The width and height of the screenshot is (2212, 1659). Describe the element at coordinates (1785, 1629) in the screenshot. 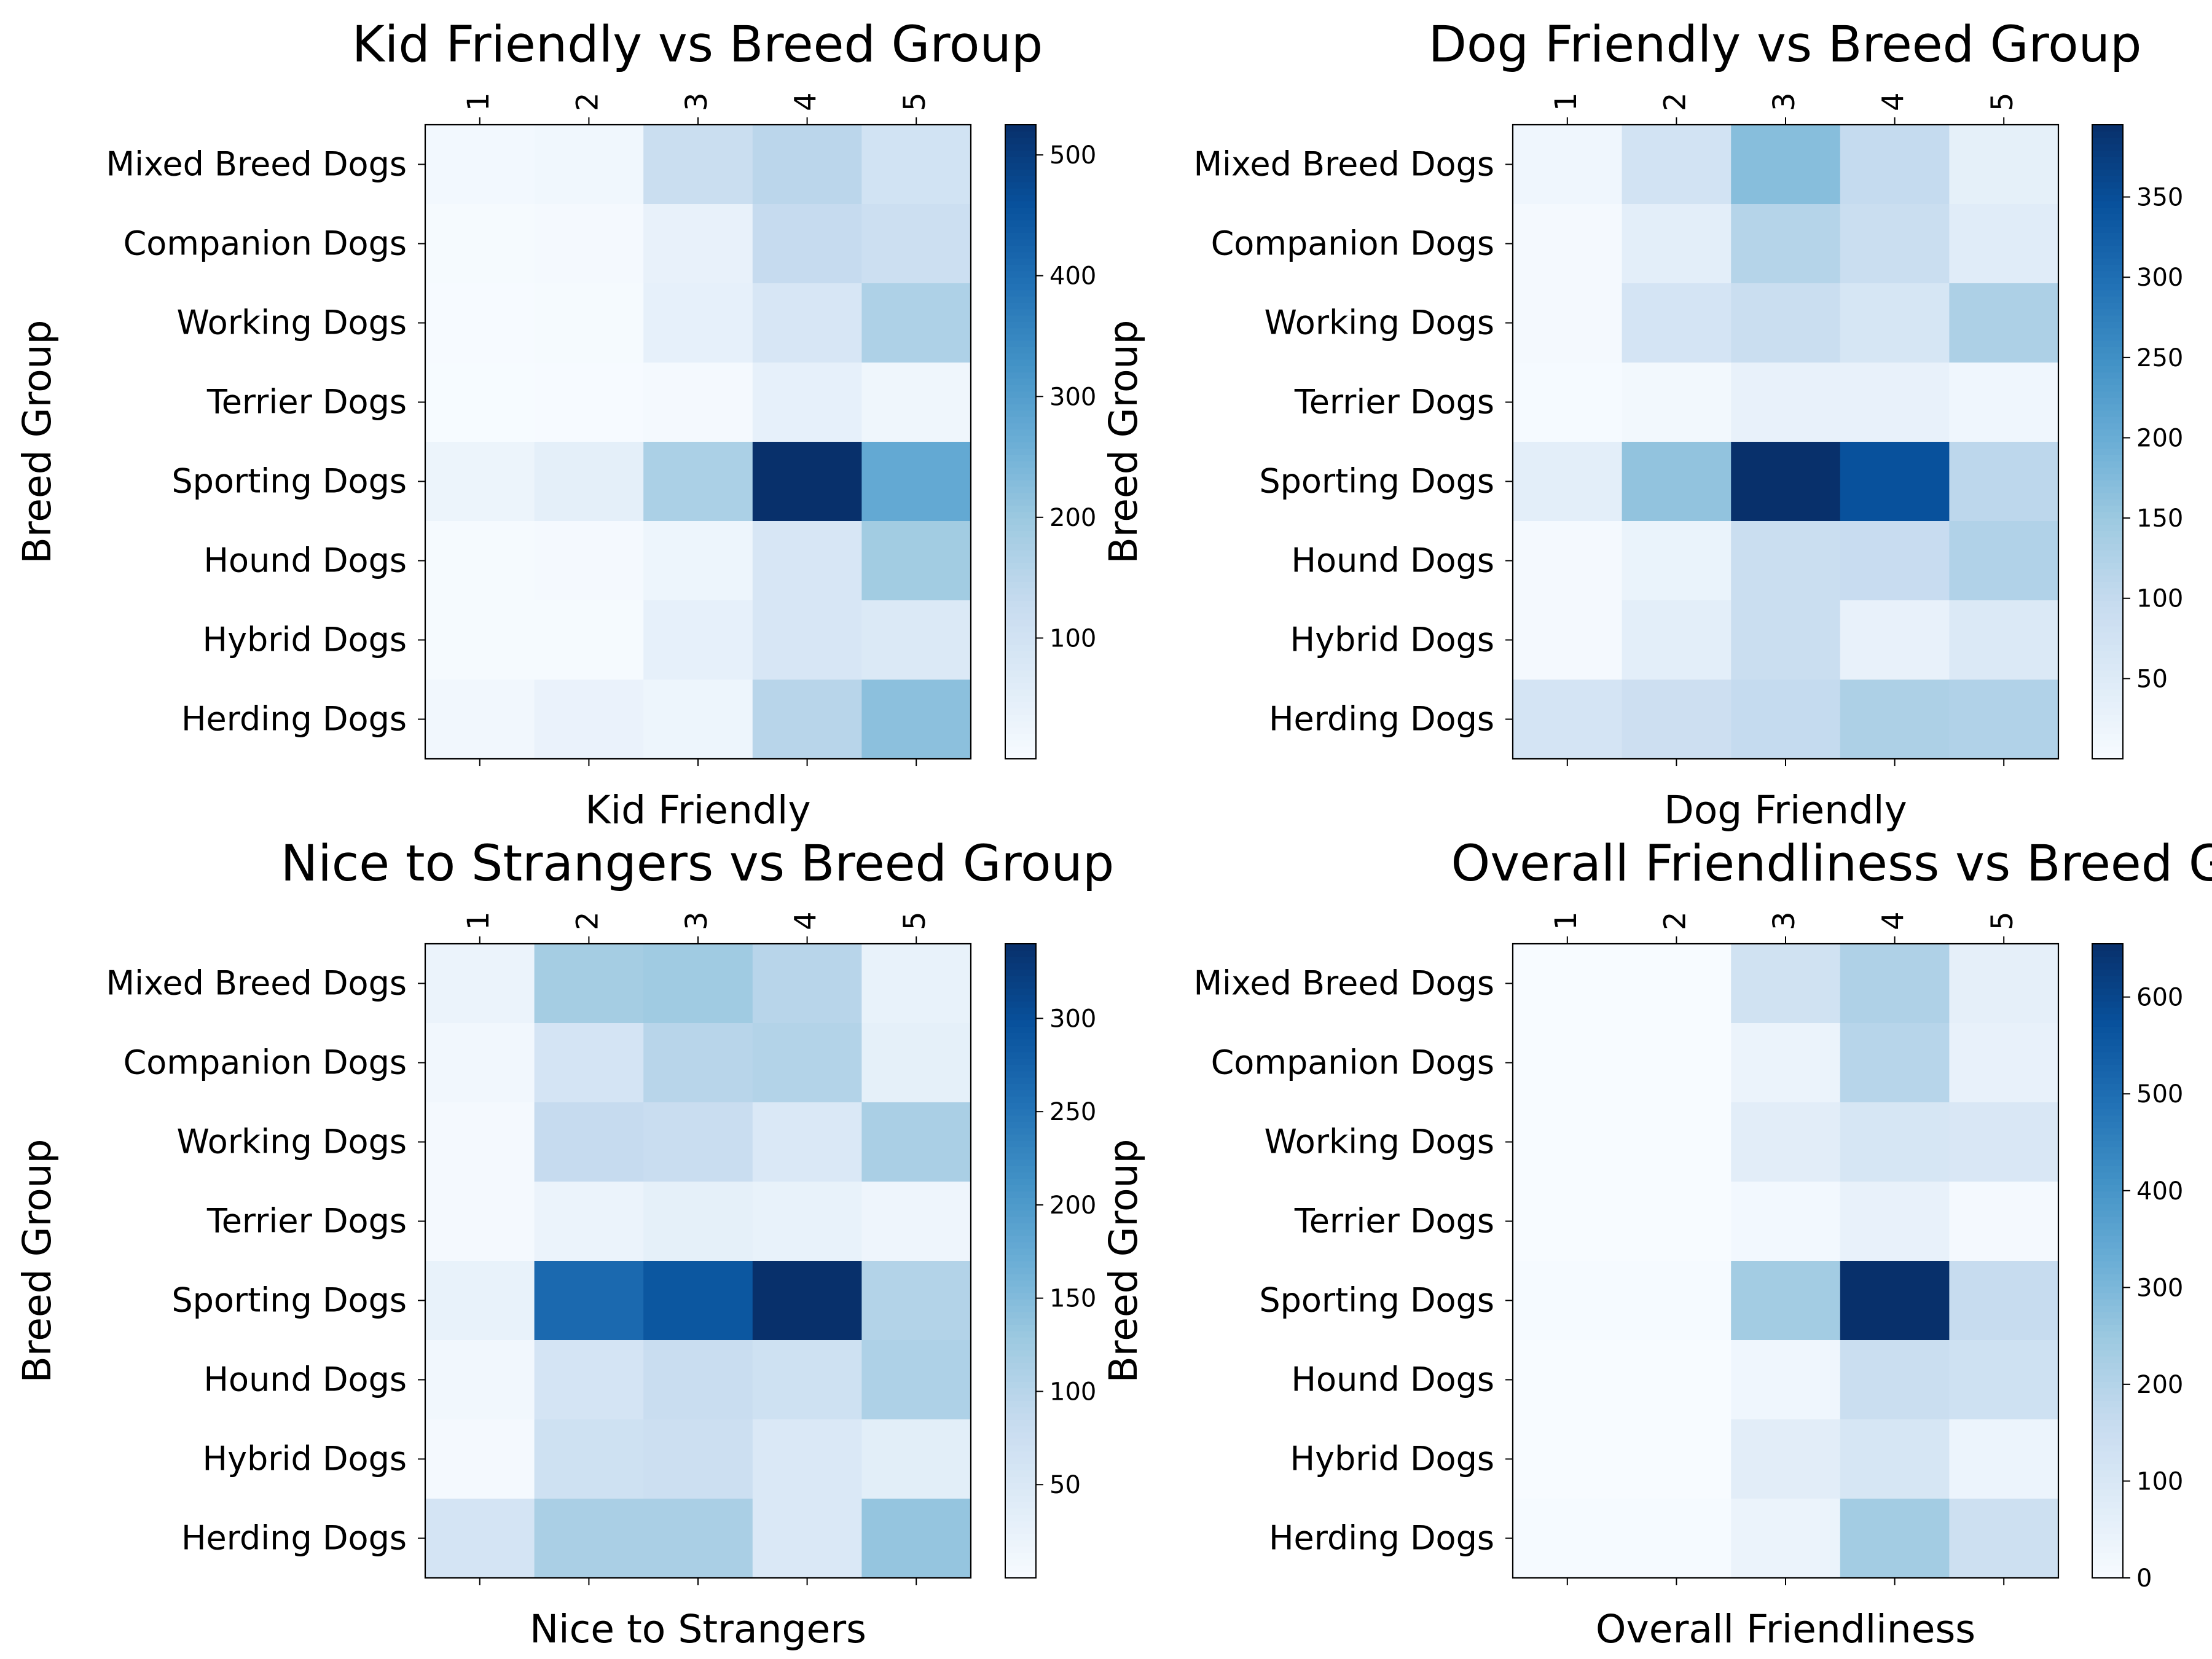

I see `x-axis-label: Overall Friendliness` at that location.